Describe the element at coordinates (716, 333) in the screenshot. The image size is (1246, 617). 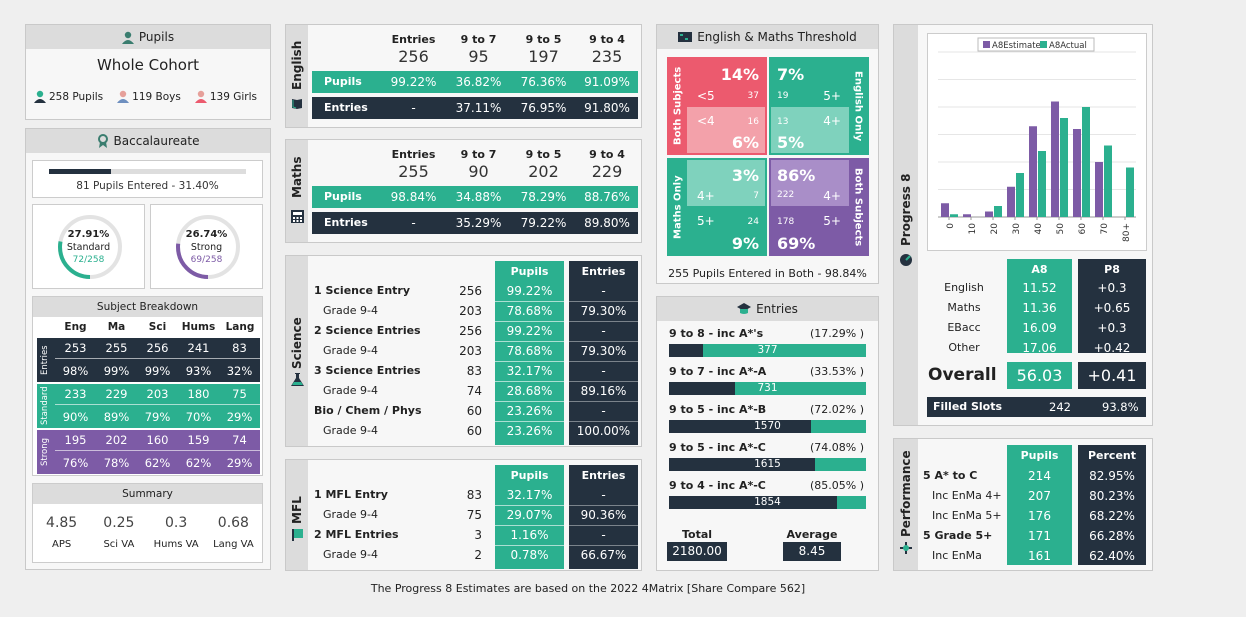
I see `entry-label: 9 to 8 - inc A*'s` at that location.